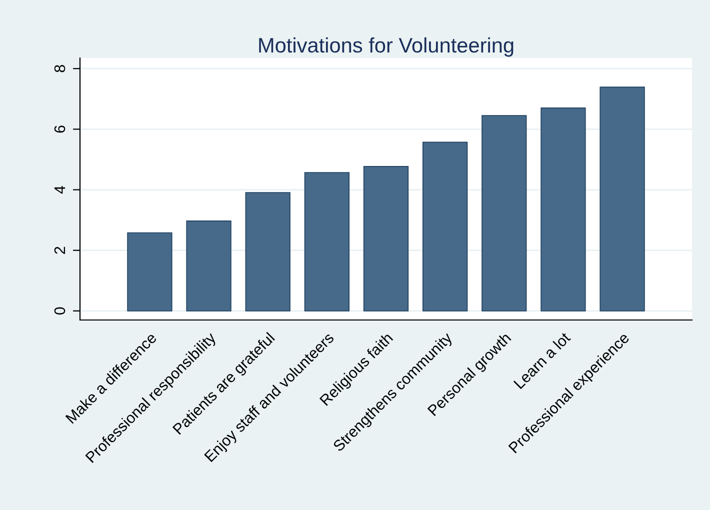  Describe the element at coordinates (60, 250) in the screenshot. I see `y-tick-label: 2` at that location.